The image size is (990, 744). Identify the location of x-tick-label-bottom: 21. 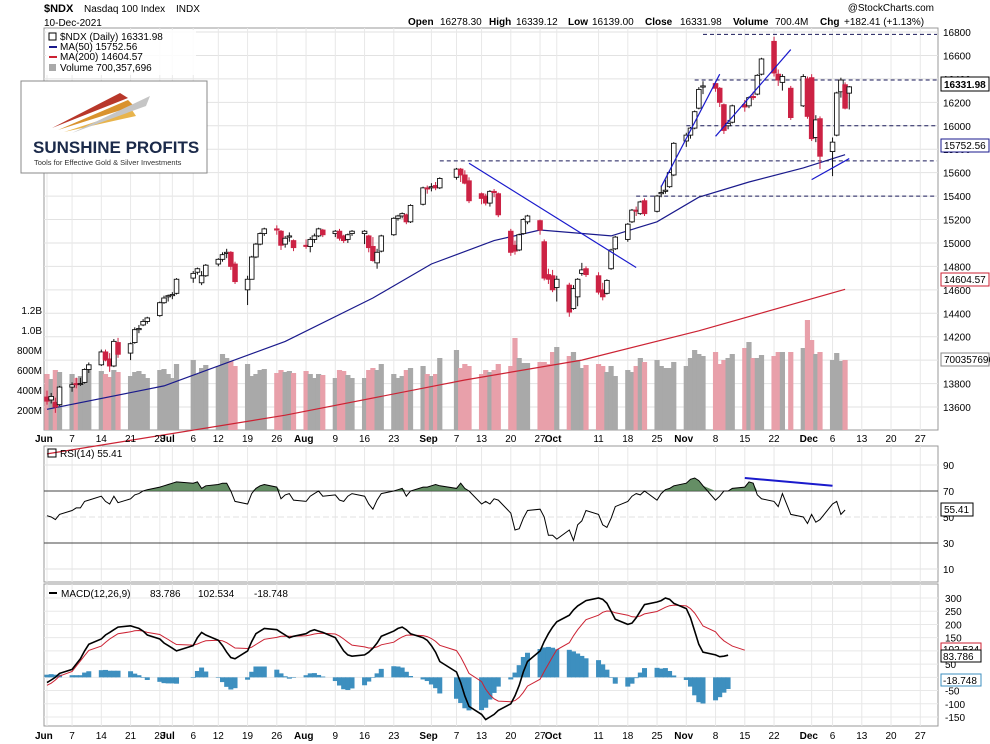
(131, 736).